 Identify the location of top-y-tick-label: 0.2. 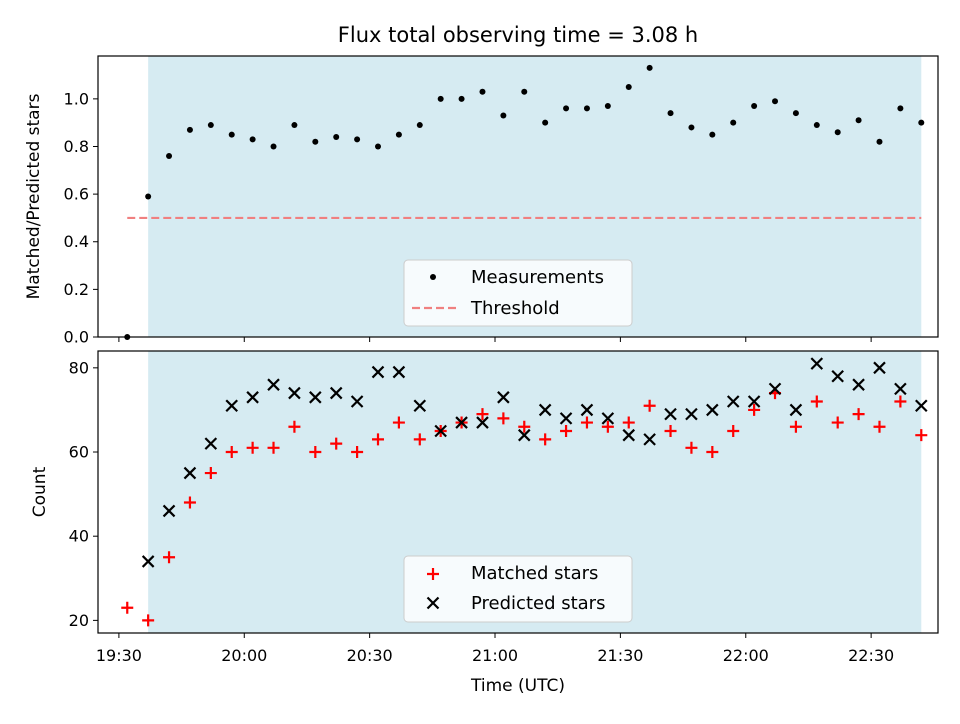
(76, 289).